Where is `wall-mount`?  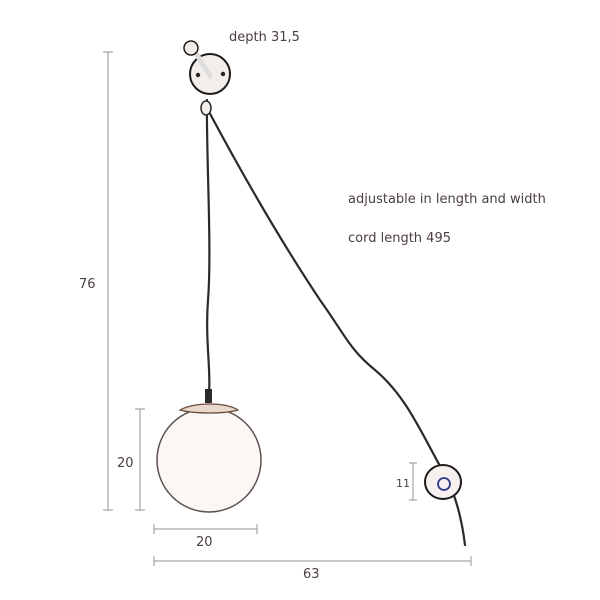
wall-mount is located at coordinates (207, 67).